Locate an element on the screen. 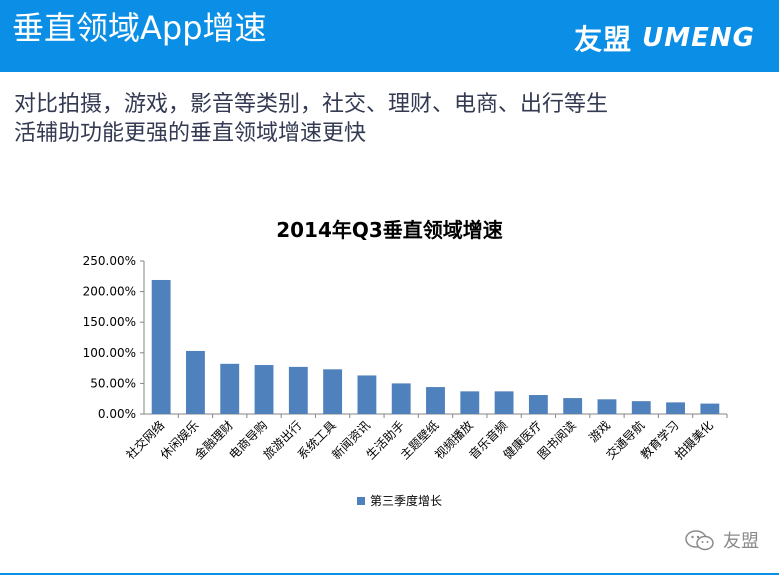 The image size is (779, 575). watermark-text: 友盟 is located at coordinates (741, 541).